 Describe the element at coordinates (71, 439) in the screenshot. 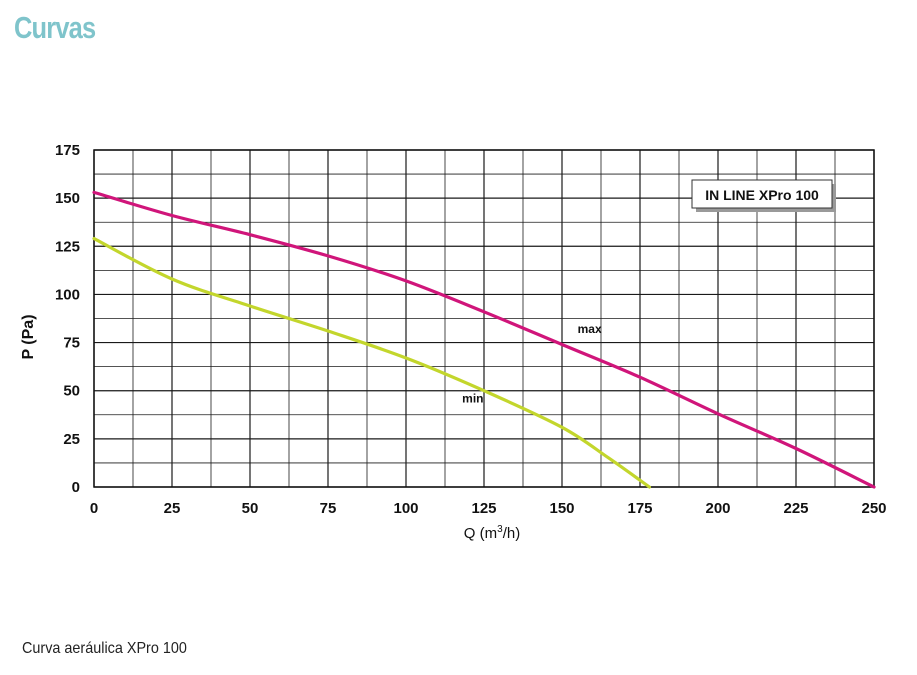

I see `y-tick-label: 25` at that location.